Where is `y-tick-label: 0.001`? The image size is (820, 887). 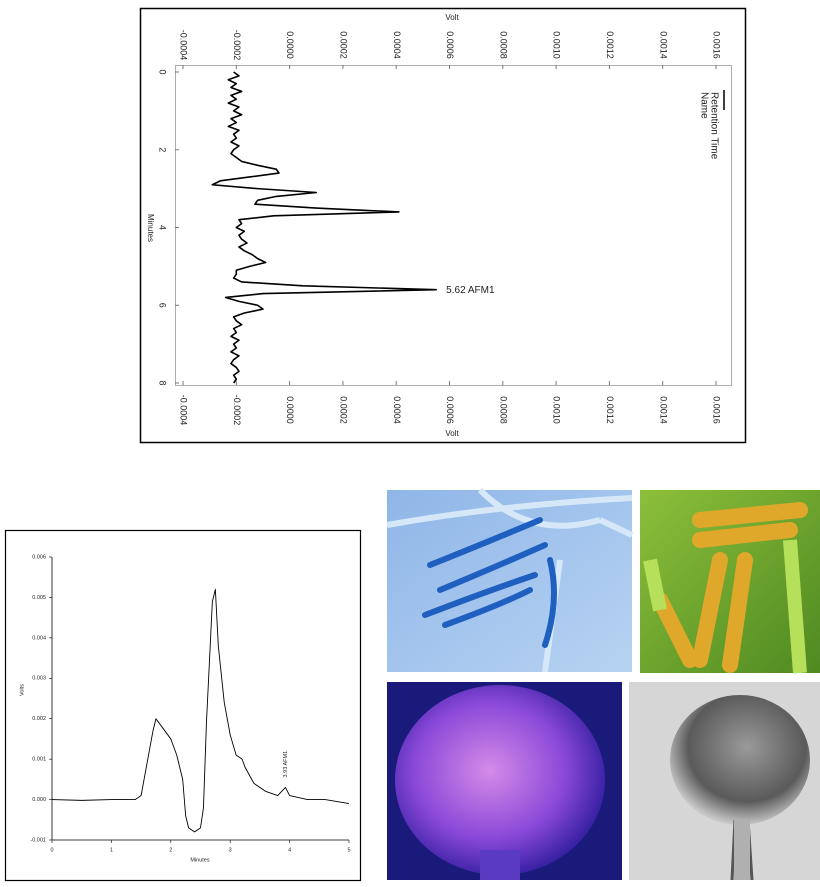
y-tick-label: 0.001 is located at coordinates (39, 760).